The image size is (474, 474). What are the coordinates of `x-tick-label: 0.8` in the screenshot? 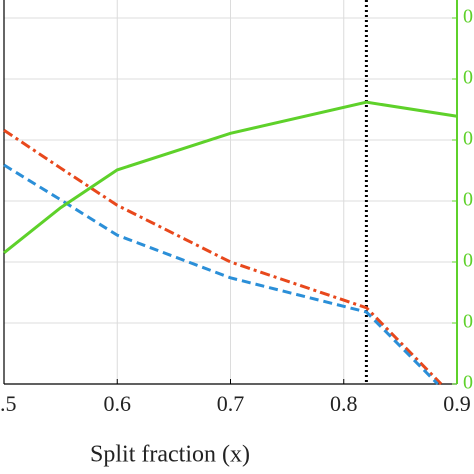 It's located at (344, 403).